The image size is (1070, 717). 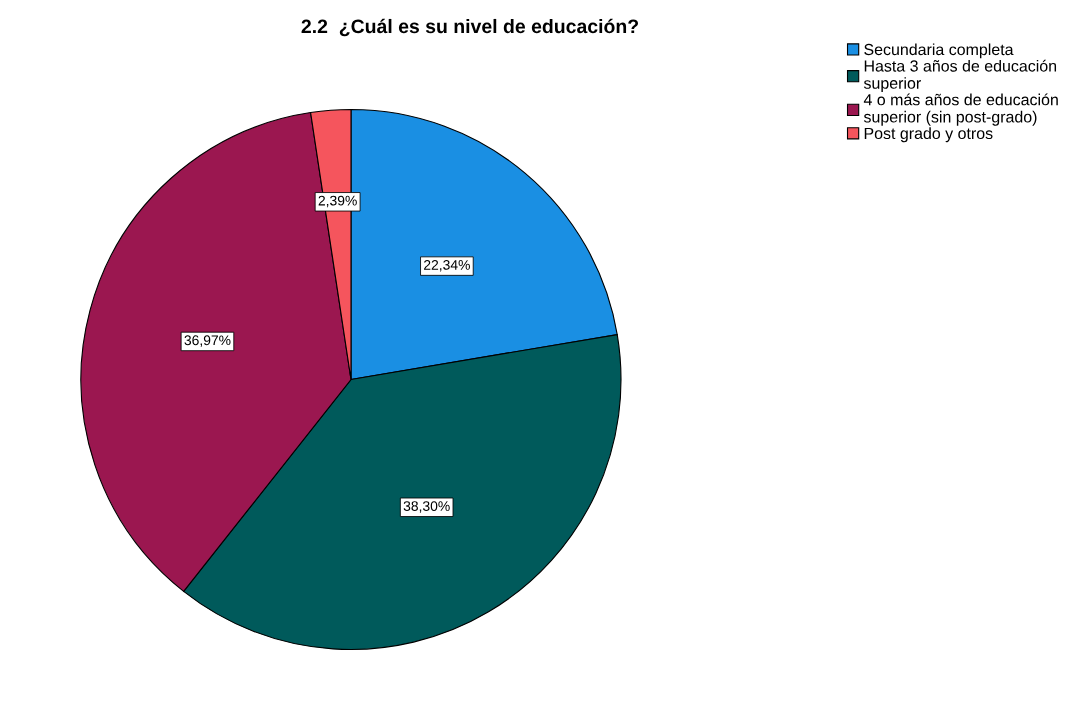 What do you see at coordinates (470, 27) in the screenshot?
I see `chart-title: 2.2 ¿Cuál es su nivel de educación?` at bounding box center [470, 27].